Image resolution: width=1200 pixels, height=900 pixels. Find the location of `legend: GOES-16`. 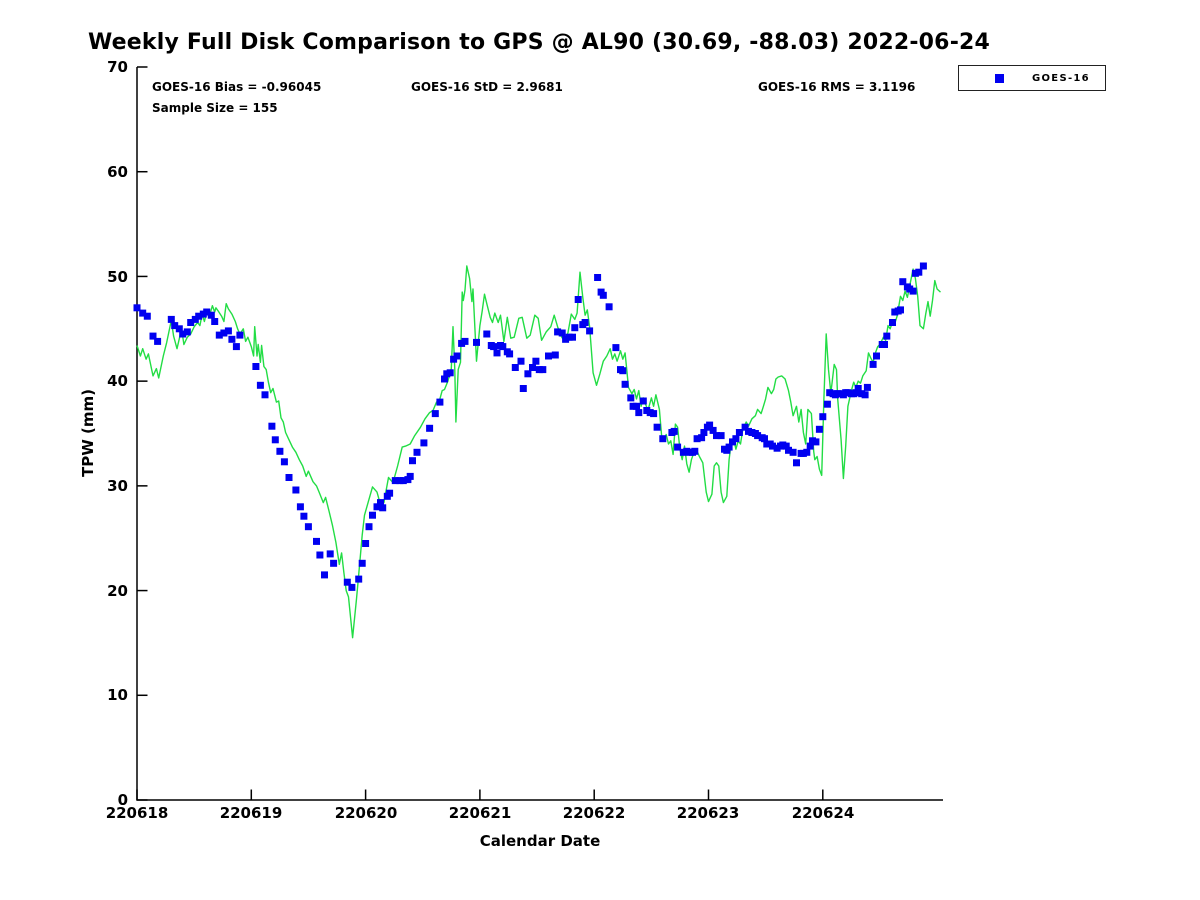

legend: GOES-16 is located at coordinates (1032, 78).